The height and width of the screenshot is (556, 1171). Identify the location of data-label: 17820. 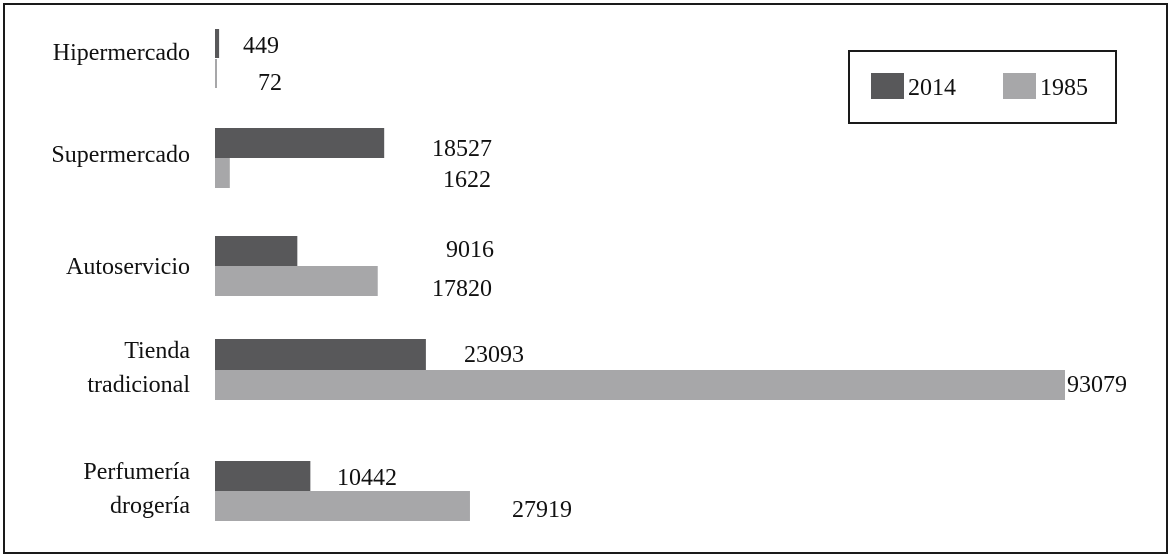
(462, 289).